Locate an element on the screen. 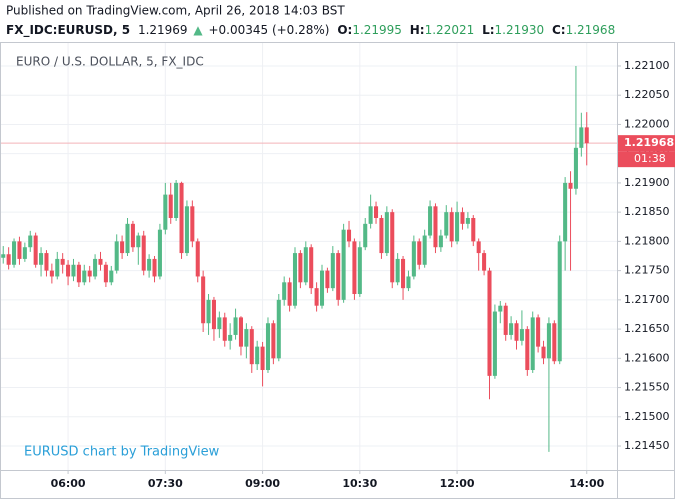 The height and width of the screenshot is (499, 675). open-label: O: is located at coordinates (344, 30).